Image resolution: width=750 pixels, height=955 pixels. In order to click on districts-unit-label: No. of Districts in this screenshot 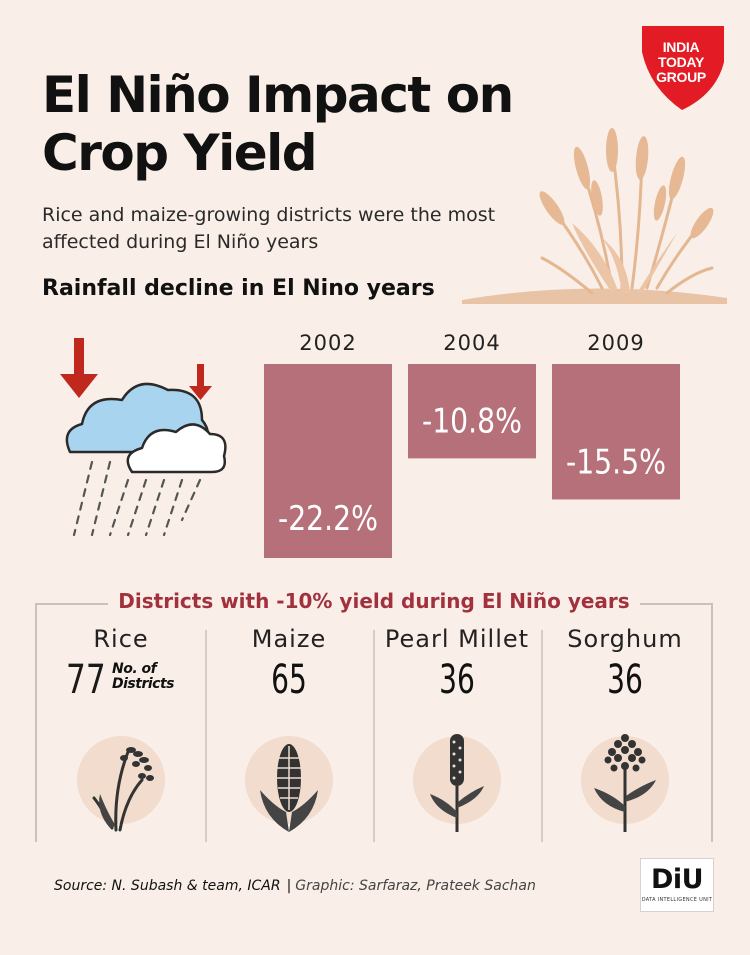, I will do `click(143, 676)`.